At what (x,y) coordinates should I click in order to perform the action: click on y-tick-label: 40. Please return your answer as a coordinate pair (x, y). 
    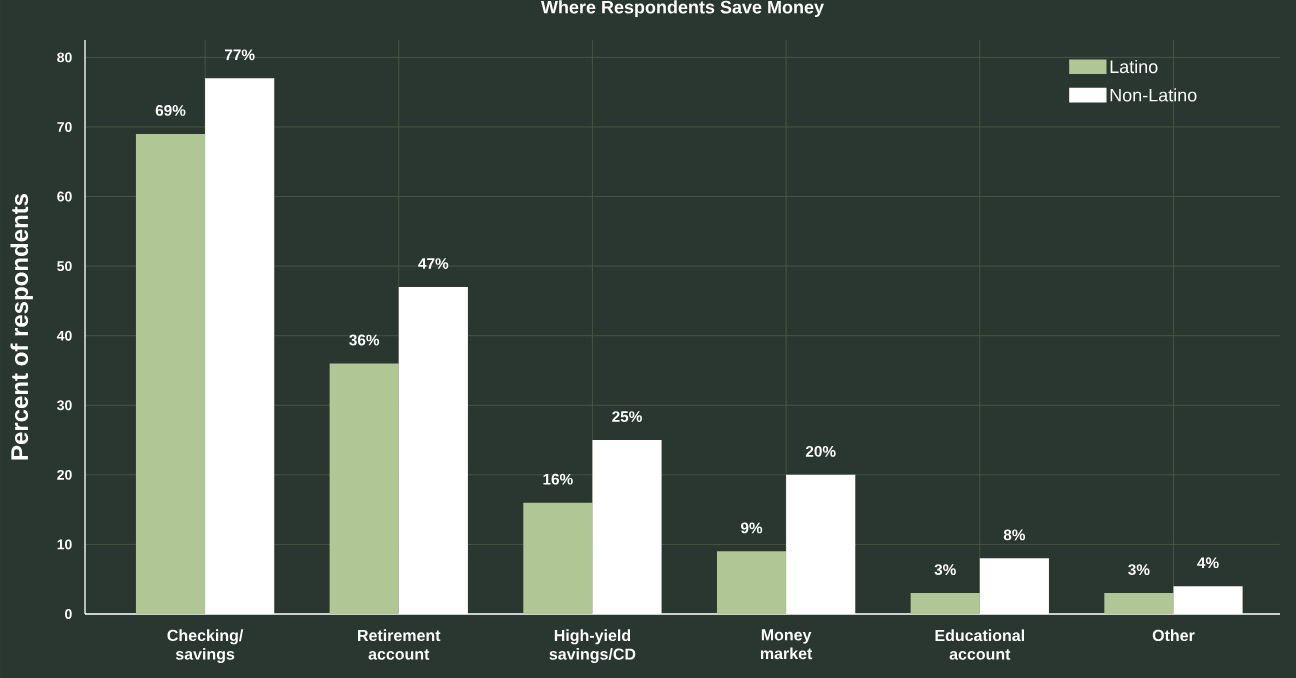
    Looking at the image, I should click on (64, 335).